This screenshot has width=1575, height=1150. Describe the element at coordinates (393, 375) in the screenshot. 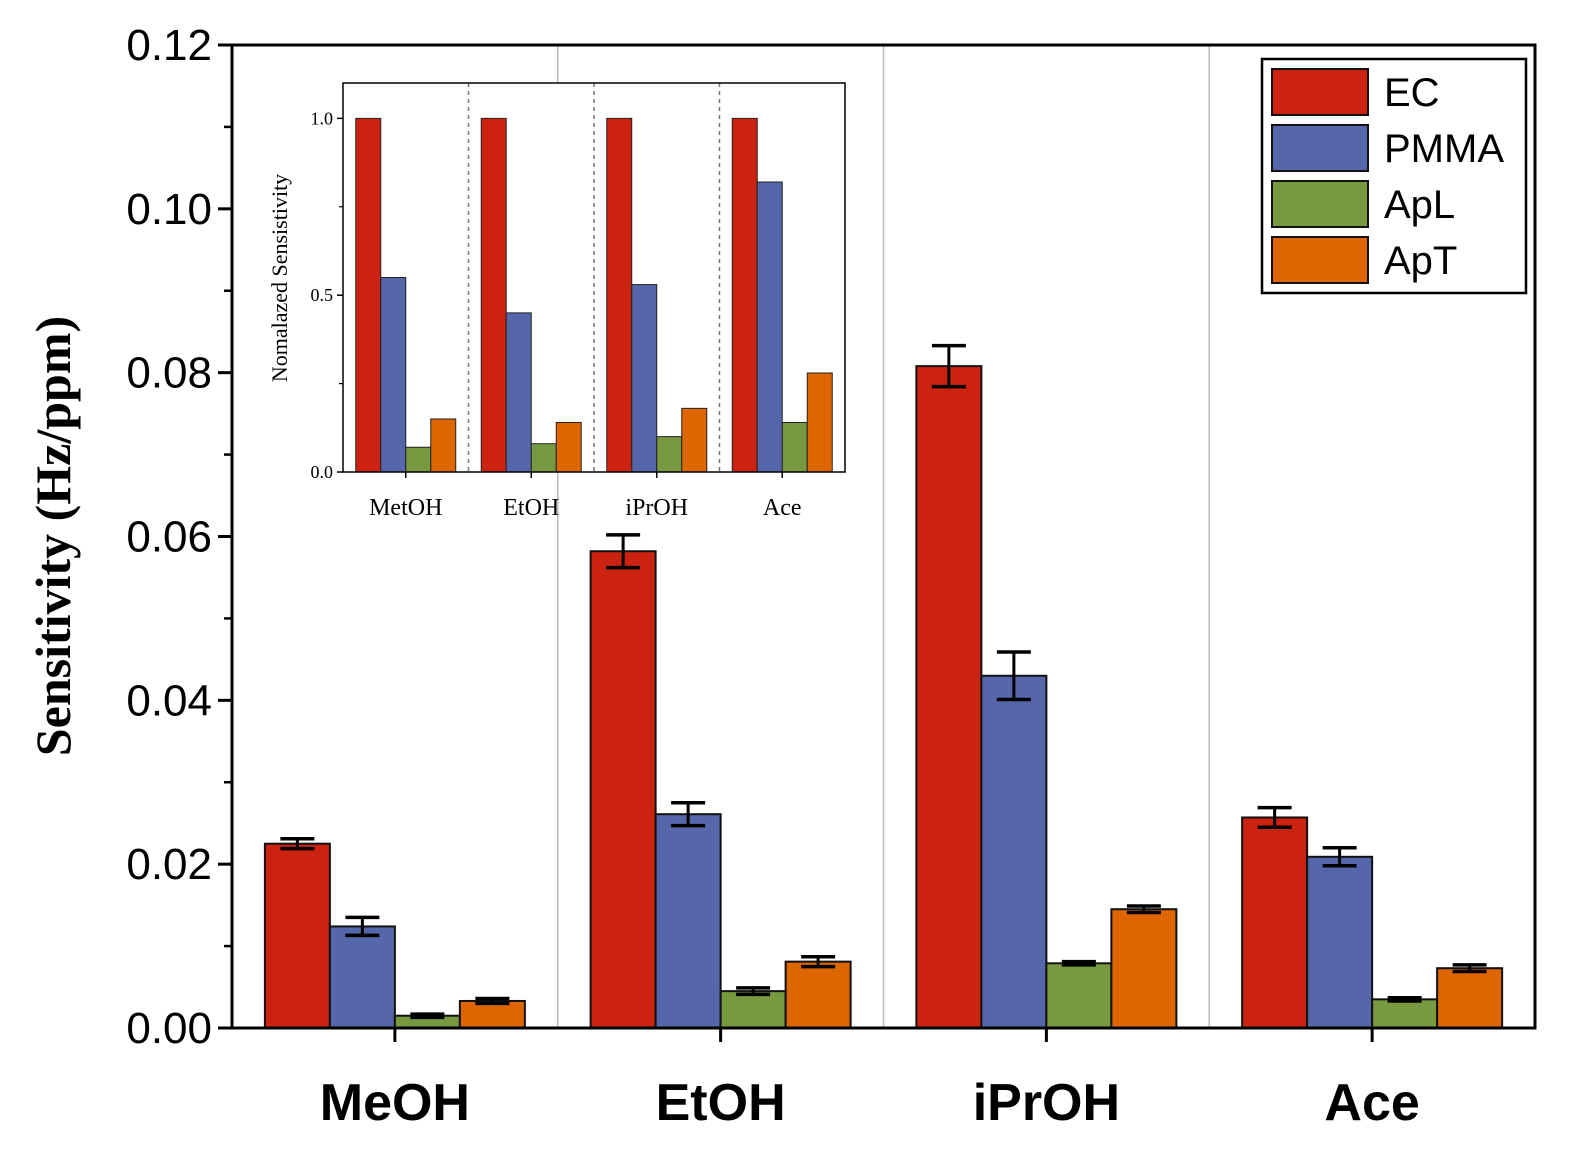

I see `inset-bar-pmma-metoh` at that location.